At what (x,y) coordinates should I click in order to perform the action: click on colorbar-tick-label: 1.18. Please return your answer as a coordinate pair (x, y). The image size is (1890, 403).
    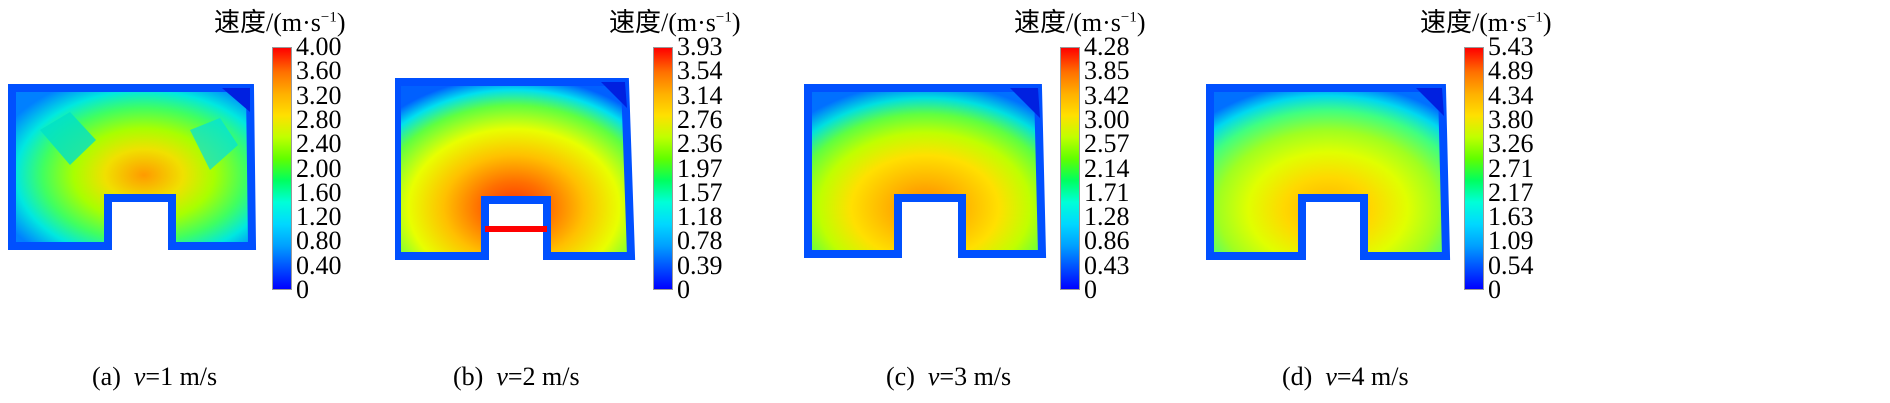
    Looking at the image, I should click on (700, 217).